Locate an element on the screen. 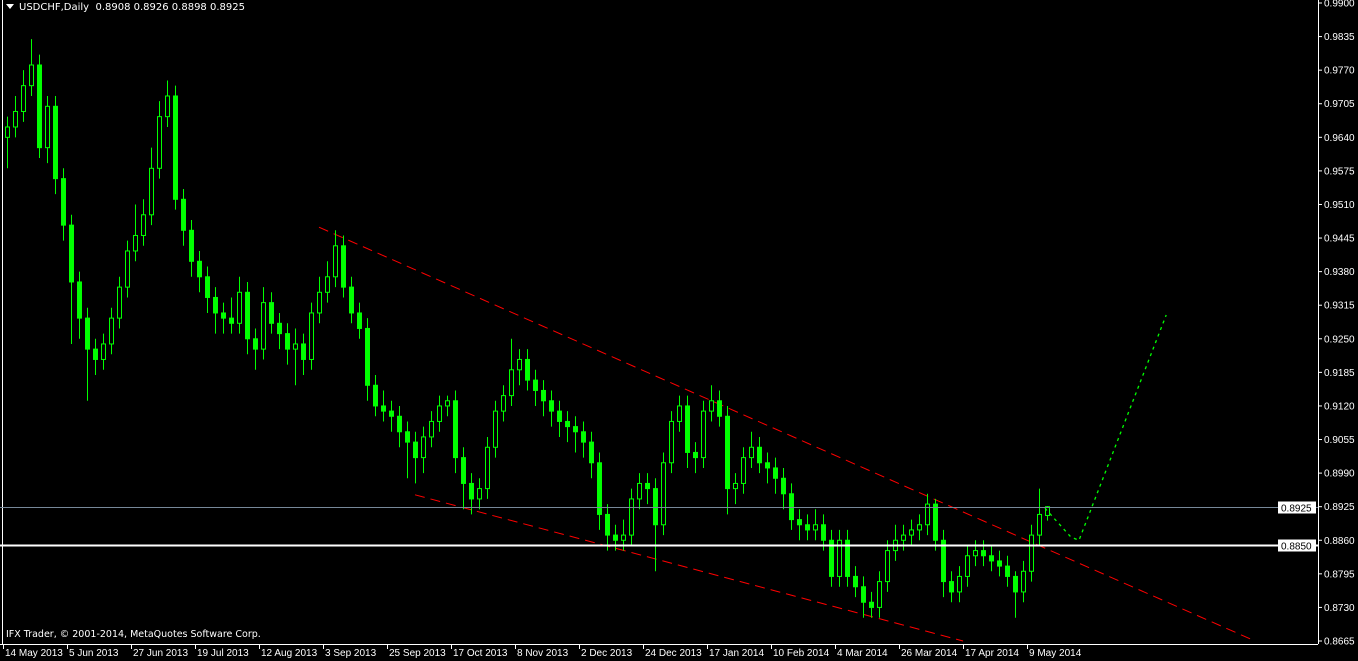 Image resolution: width=1358 pixels, height=661 pixels. price-tick-label: 0.9575 is located at coordinates (1339, 171).